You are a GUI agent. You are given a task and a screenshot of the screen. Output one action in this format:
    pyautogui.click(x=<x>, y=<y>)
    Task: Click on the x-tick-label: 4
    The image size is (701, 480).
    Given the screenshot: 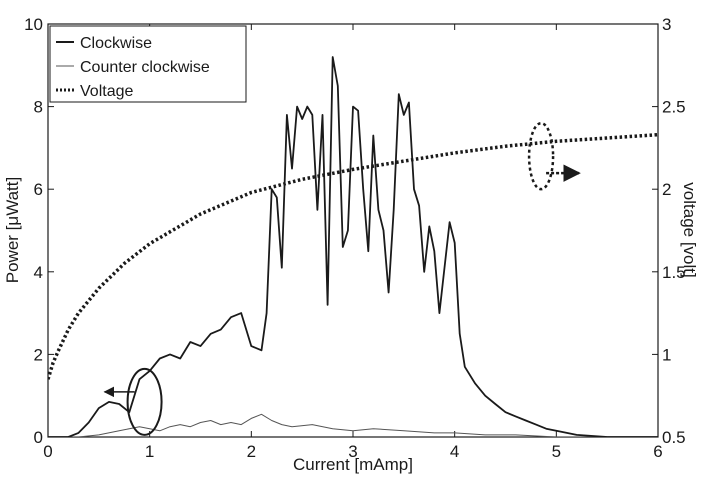 What is the action you would take?
    pyautogui.click(x=454, y=451)
    